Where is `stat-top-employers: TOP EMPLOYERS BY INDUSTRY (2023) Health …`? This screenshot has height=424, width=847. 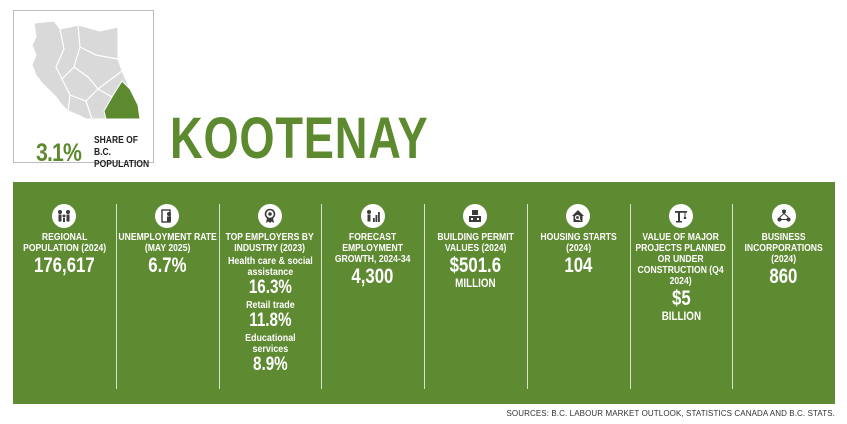
stat-top-employers: TOP EMPLOYERS BY INDUSTRY (2023) Health … is located at coordinates (270, 293).